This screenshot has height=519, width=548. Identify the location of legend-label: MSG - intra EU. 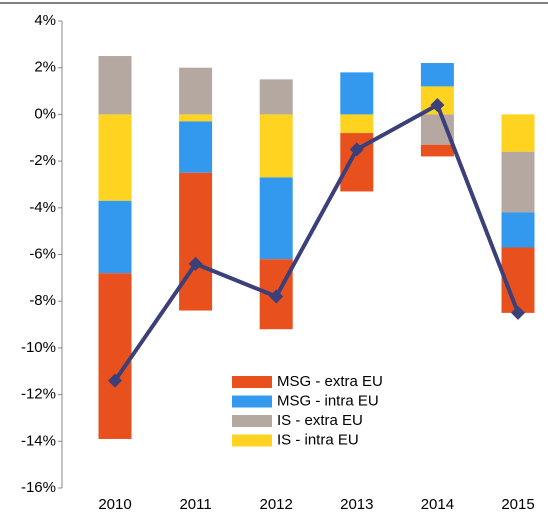
(328, 400).